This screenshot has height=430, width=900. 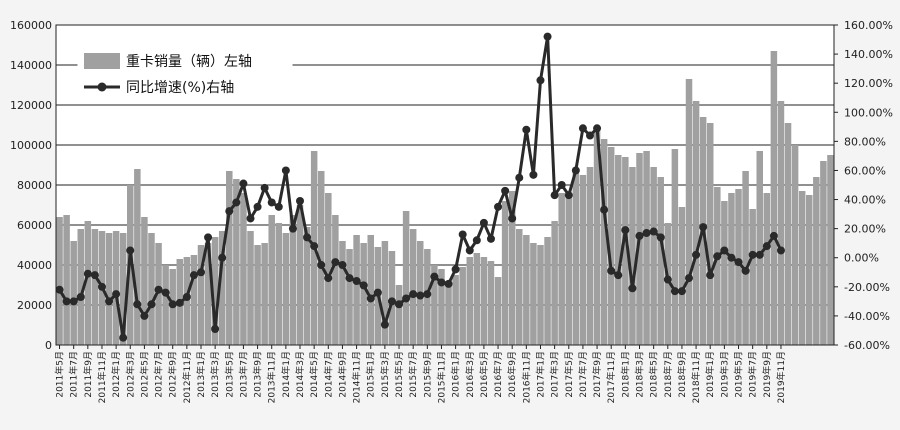 I want to click on x-axis-tick-label: 2015年3月, so click(x=385, y=374).